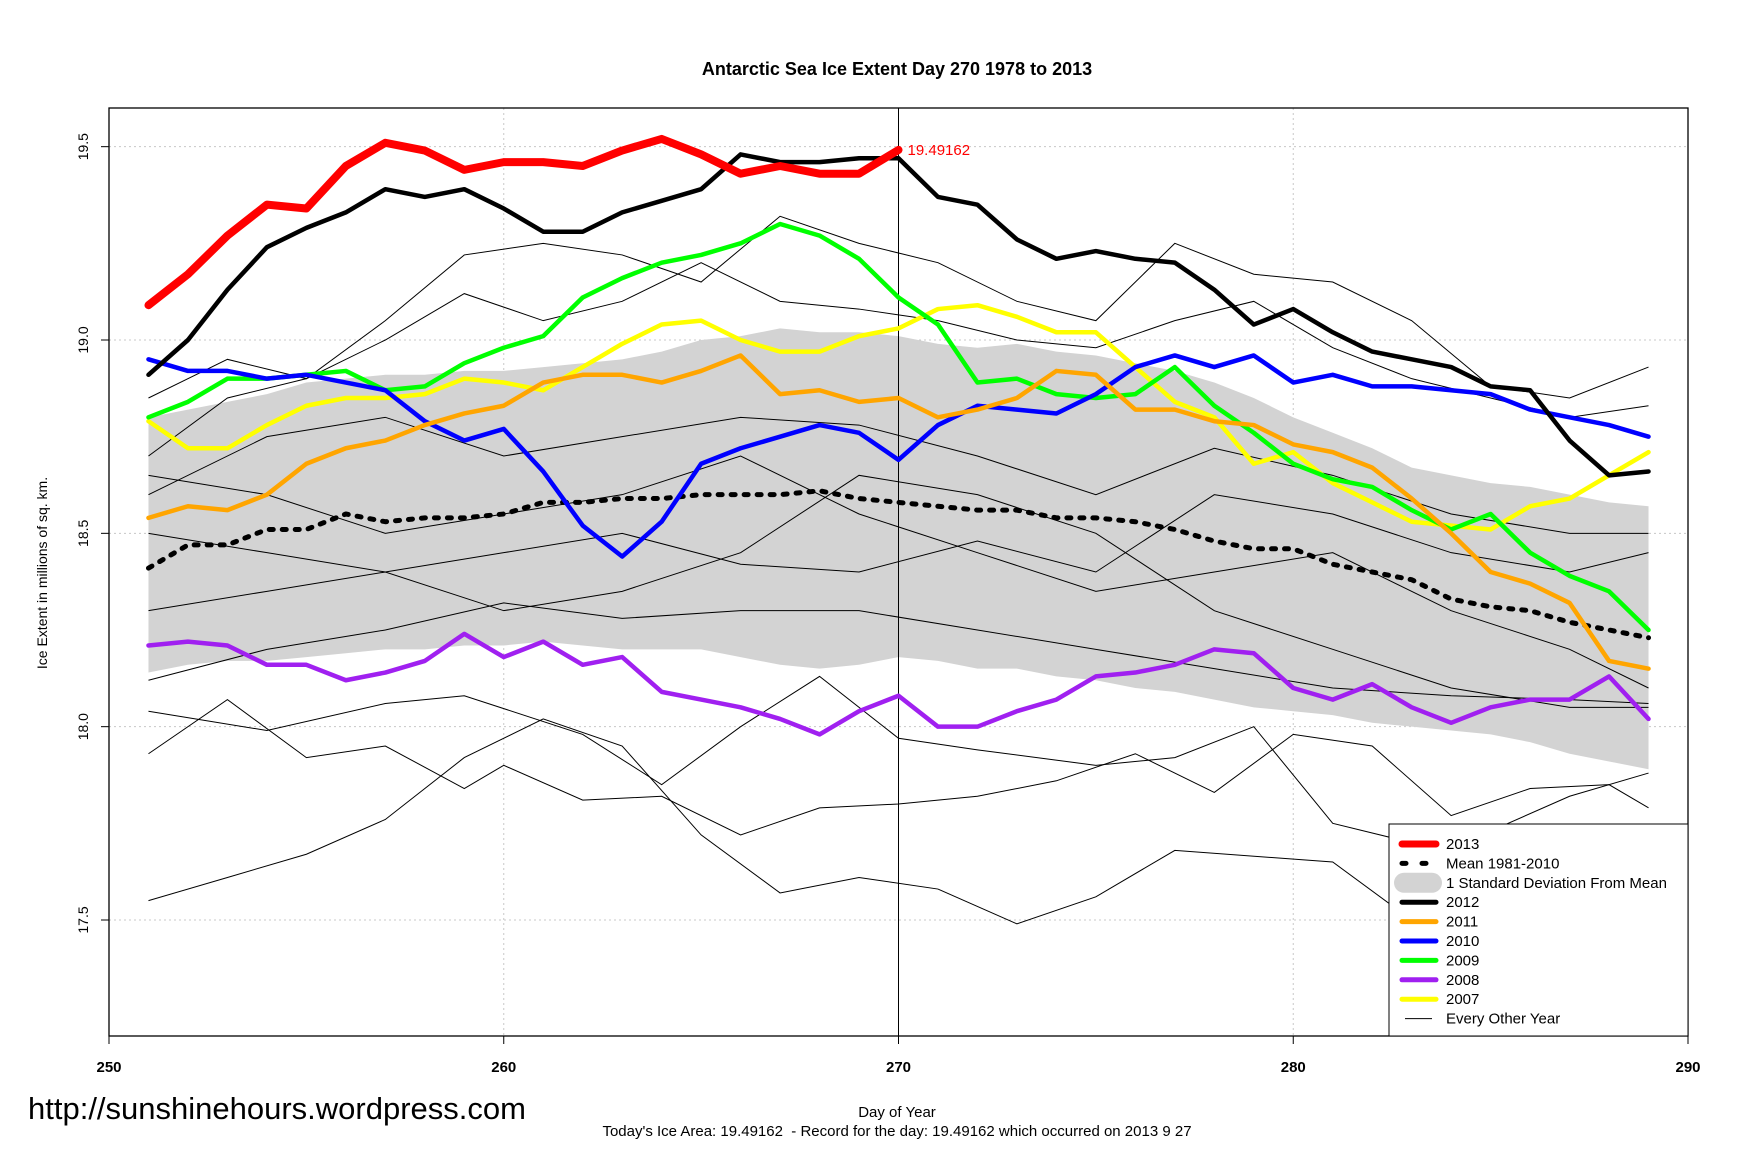 This screenshot has width=1738, height=1158. Describe the element at coordinates (1418, 882) in the screenshot. I see `legend-swatch-band` at that location.